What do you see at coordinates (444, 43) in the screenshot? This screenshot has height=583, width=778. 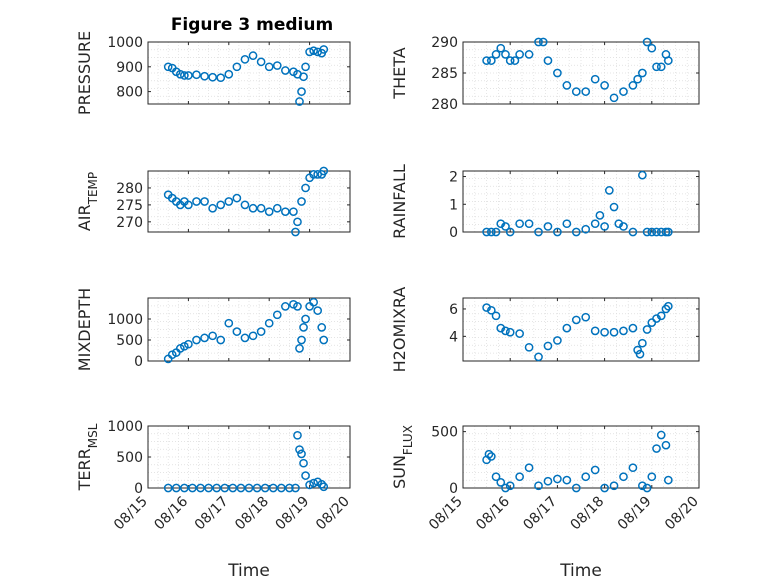 I see `y-tick-label: 290` at bounding box center [444, 43].